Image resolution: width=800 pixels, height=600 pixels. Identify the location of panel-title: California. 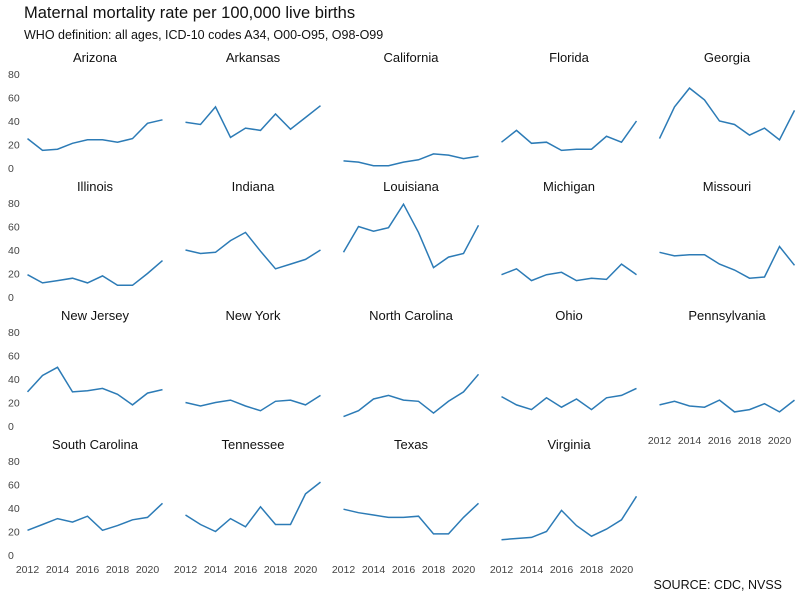
(412, 57).